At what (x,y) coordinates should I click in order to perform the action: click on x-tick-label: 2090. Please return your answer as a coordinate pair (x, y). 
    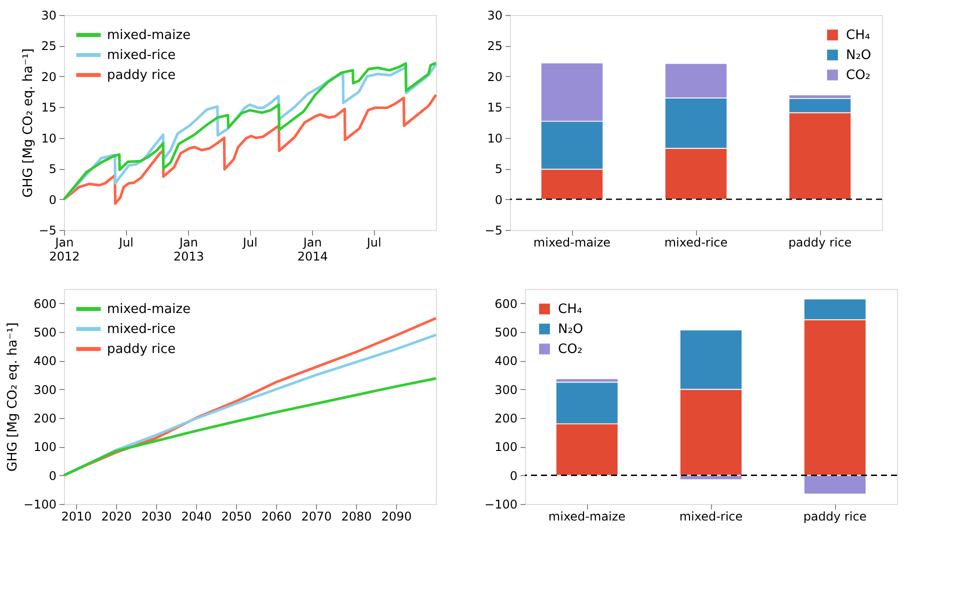
    Looking at the image, I should click on (396, 517).